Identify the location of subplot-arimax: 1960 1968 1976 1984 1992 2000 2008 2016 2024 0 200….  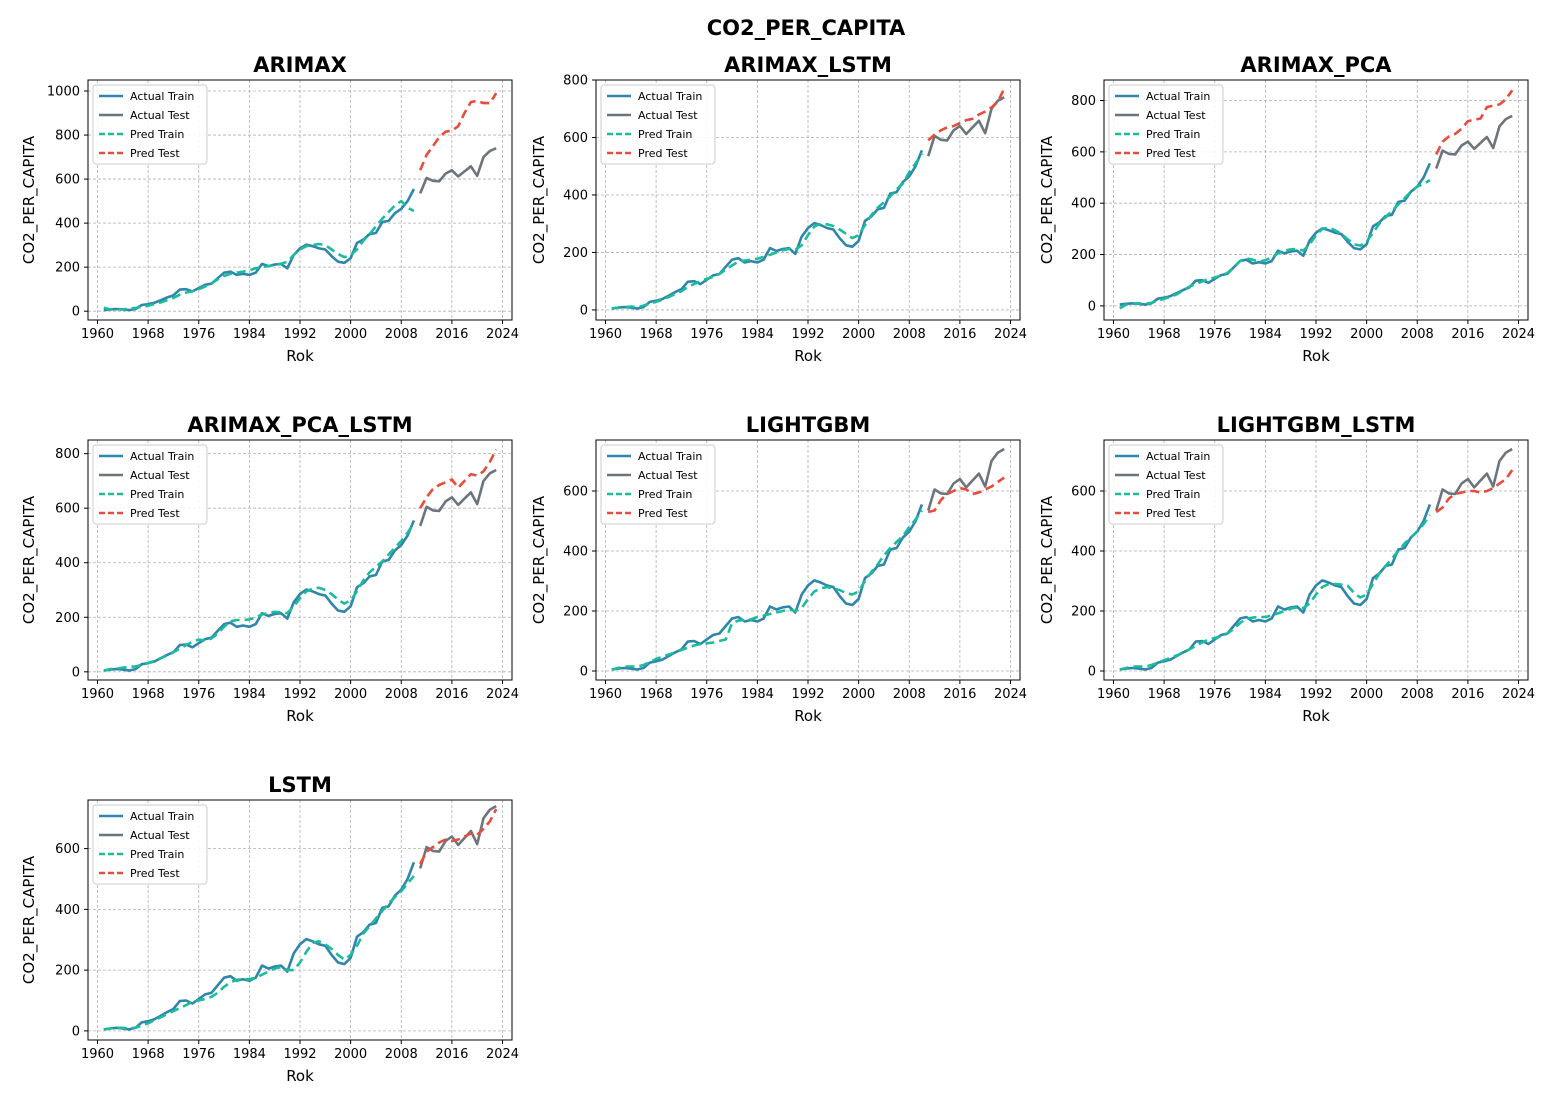
(269, 209).